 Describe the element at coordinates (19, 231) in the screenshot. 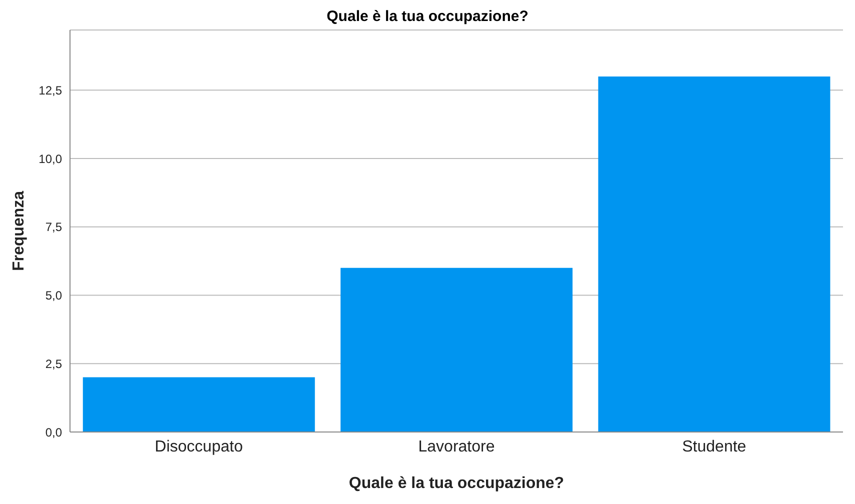

I see `y-axis-title: Frequenza` at that location.